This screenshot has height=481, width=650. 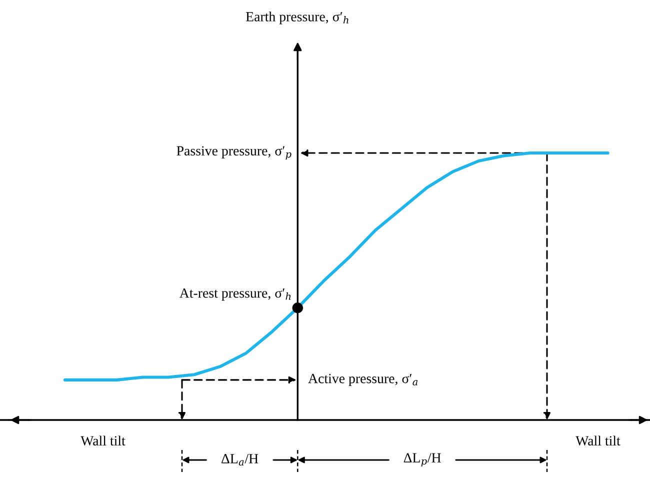 What do you see at coordinates (234, 153) in the screenshot?
I see `annotation: Passive pressure, σ′$_{p}$` at bounding box center [234, 153].